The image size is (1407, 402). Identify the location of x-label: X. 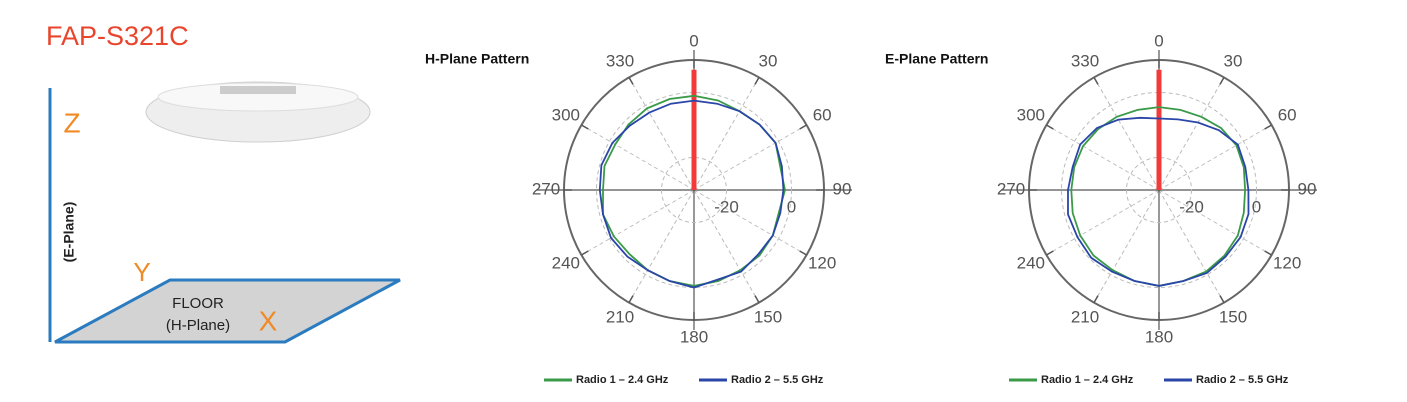
(268, 320).